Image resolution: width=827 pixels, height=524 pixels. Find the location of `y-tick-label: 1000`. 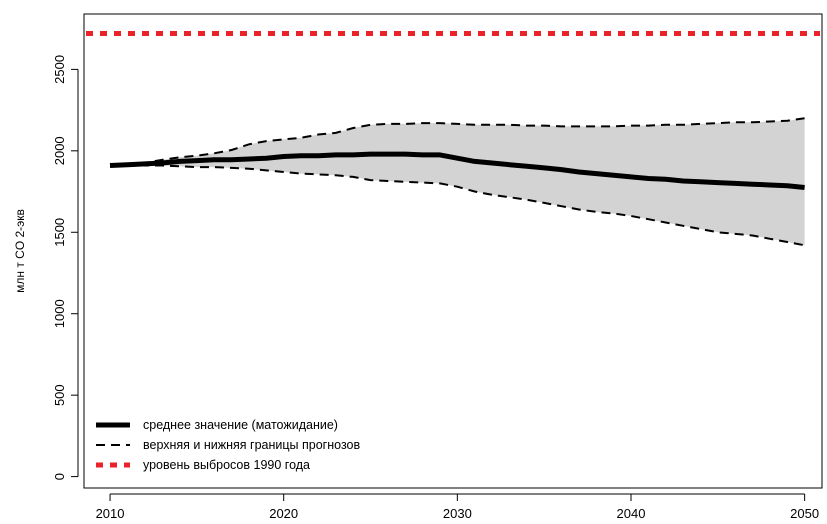

y-tick-label: 1000 is located at coordinates (59, 313).